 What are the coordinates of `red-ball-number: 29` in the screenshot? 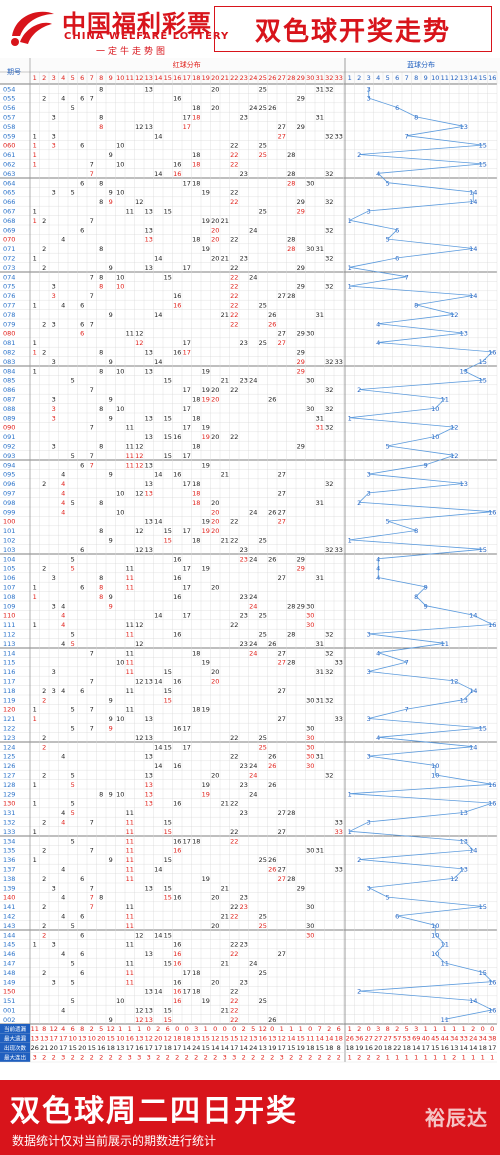 It's located at (301, 447).